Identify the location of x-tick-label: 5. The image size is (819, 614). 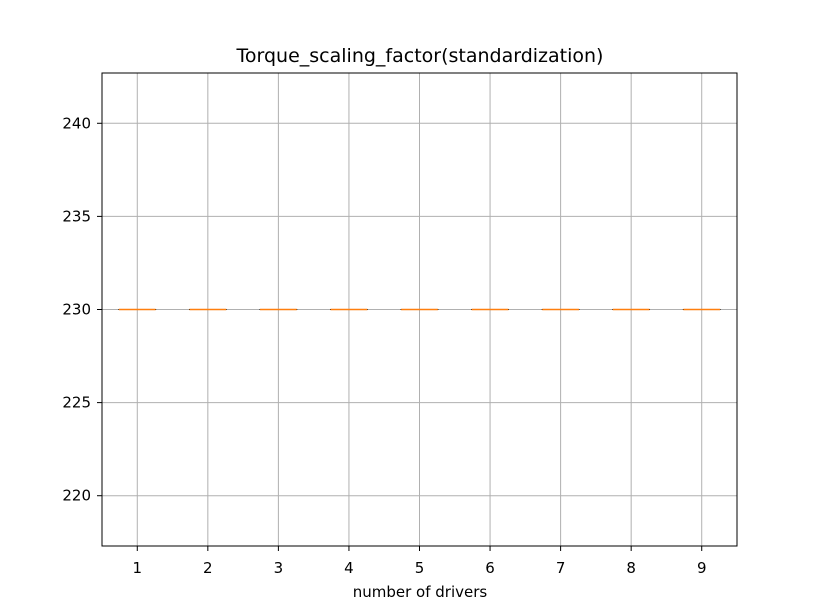
(420, 568).